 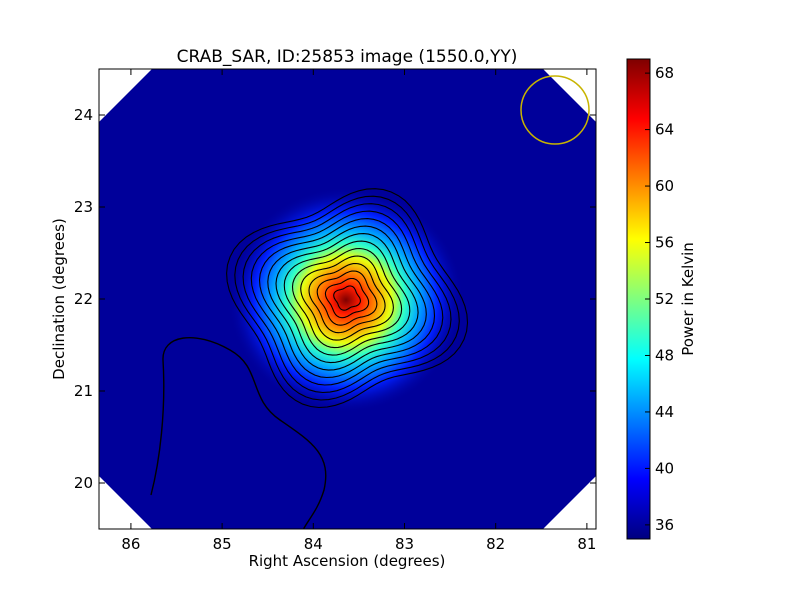 What do you see at coordinates (83, 391) in the screenshot?
I see `y-tick-label: 21` at bounding box center [83, 391].